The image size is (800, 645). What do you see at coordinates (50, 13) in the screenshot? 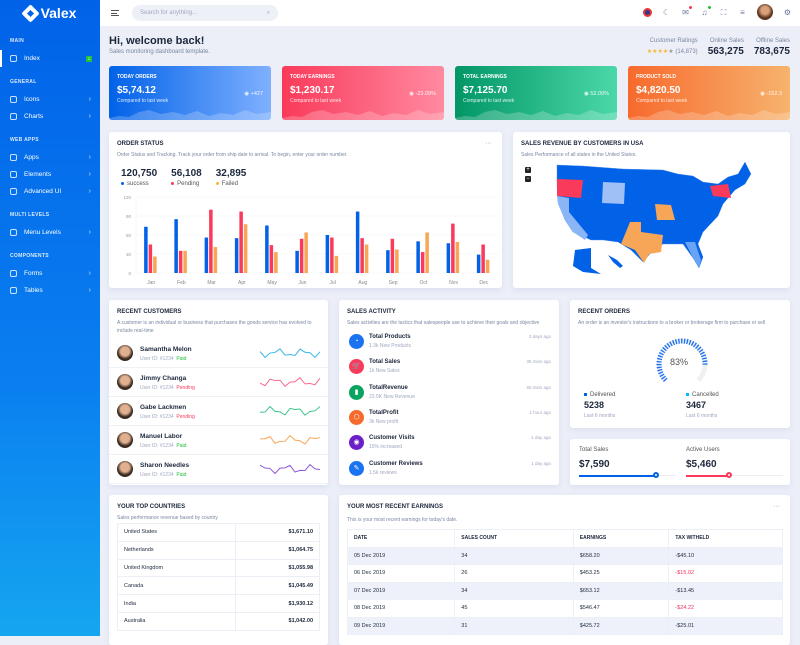
I see `logo: Valex` at bounding box center [50, 13].